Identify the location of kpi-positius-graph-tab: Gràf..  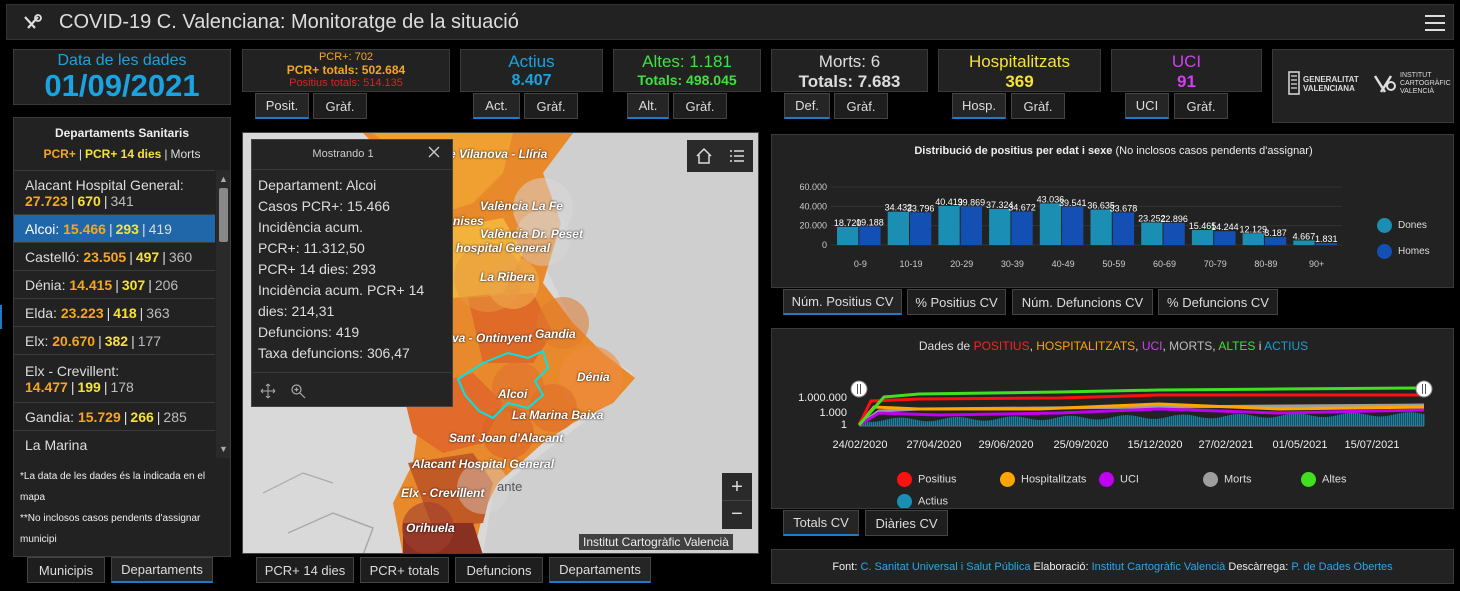
(340, 106).